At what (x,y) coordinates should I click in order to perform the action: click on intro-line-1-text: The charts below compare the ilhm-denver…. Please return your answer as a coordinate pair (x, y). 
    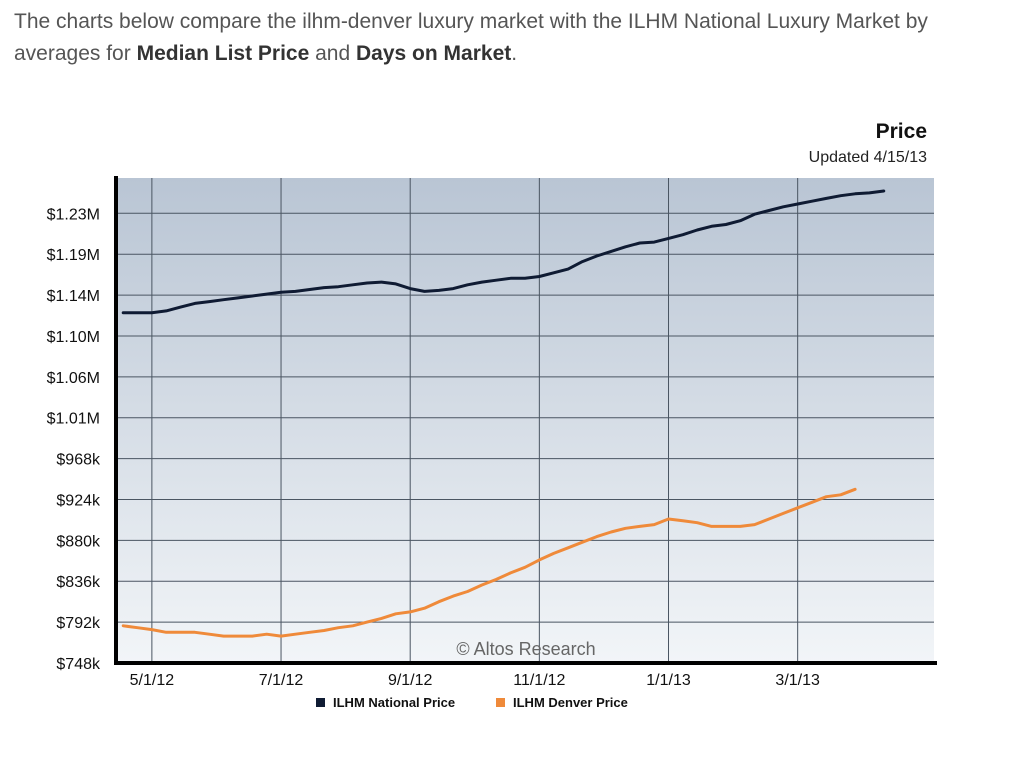
    Looking at the image, I should click on (460, 21).